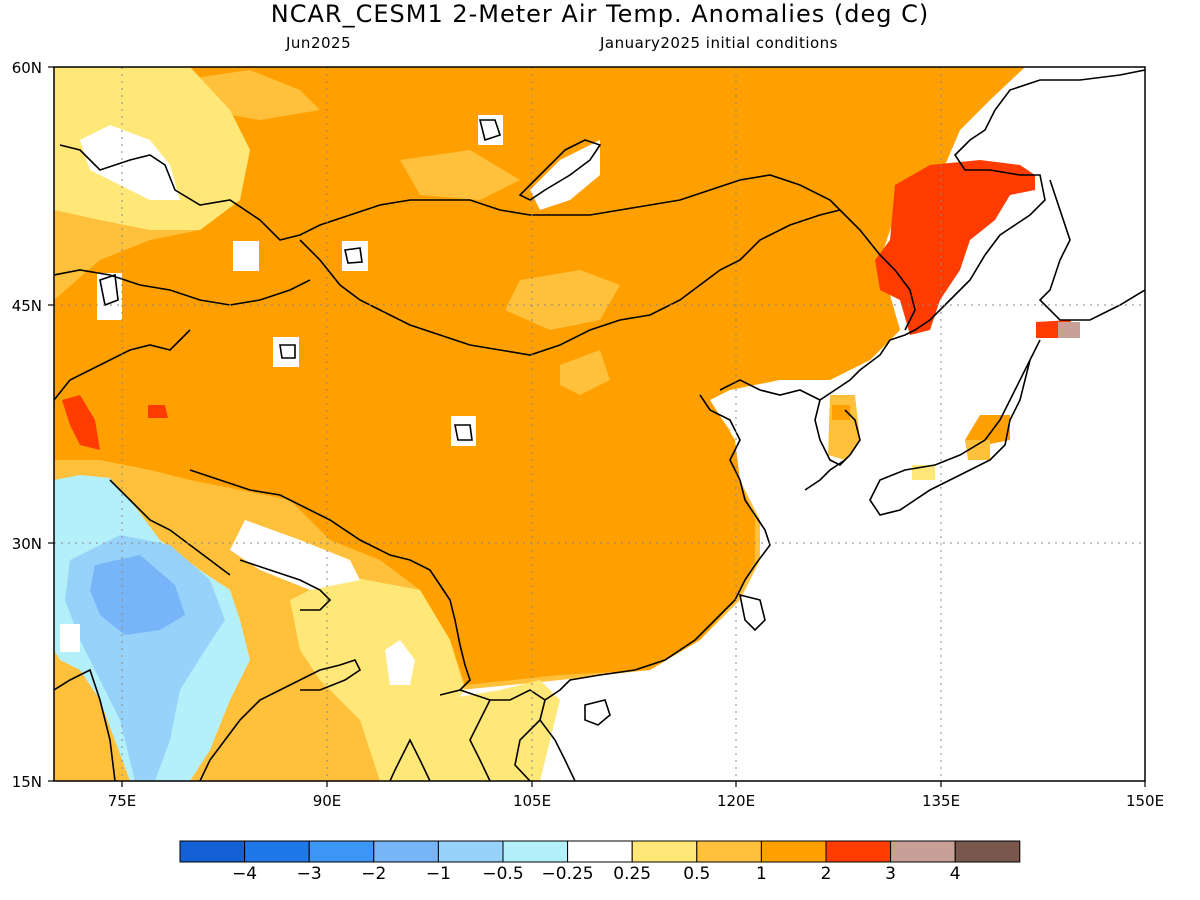 This screenshot has width=1200, height=900. Describe the element at coordinates (327, 801) in the screenshot. I see `lon-label: 90E` at that location.